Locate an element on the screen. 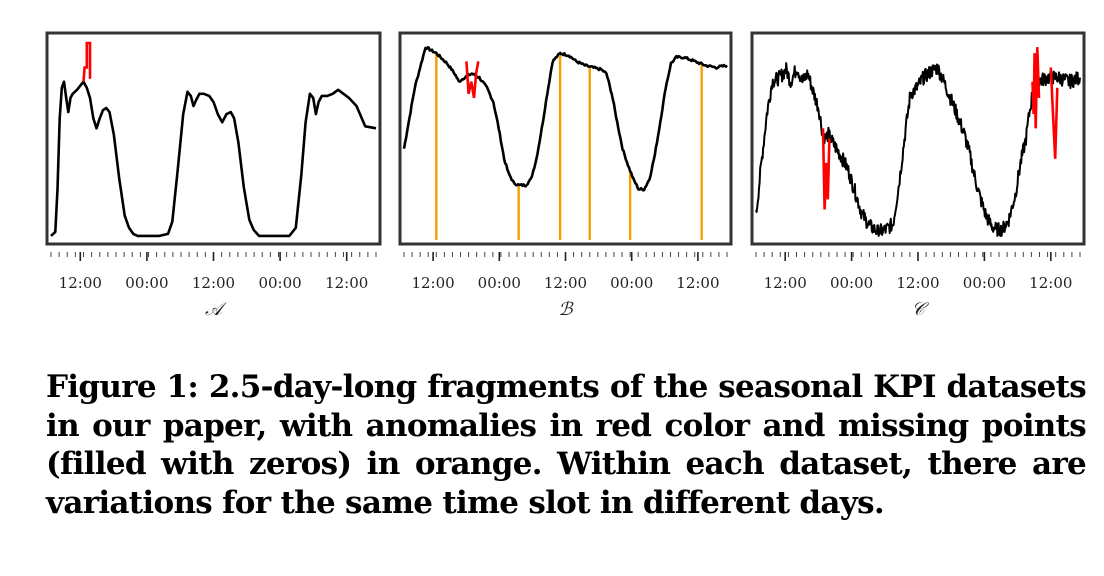 Image resolution: width=1104 pixels, height=576 pixels. panel-label: ℬ is located at coordinates (566, 309).